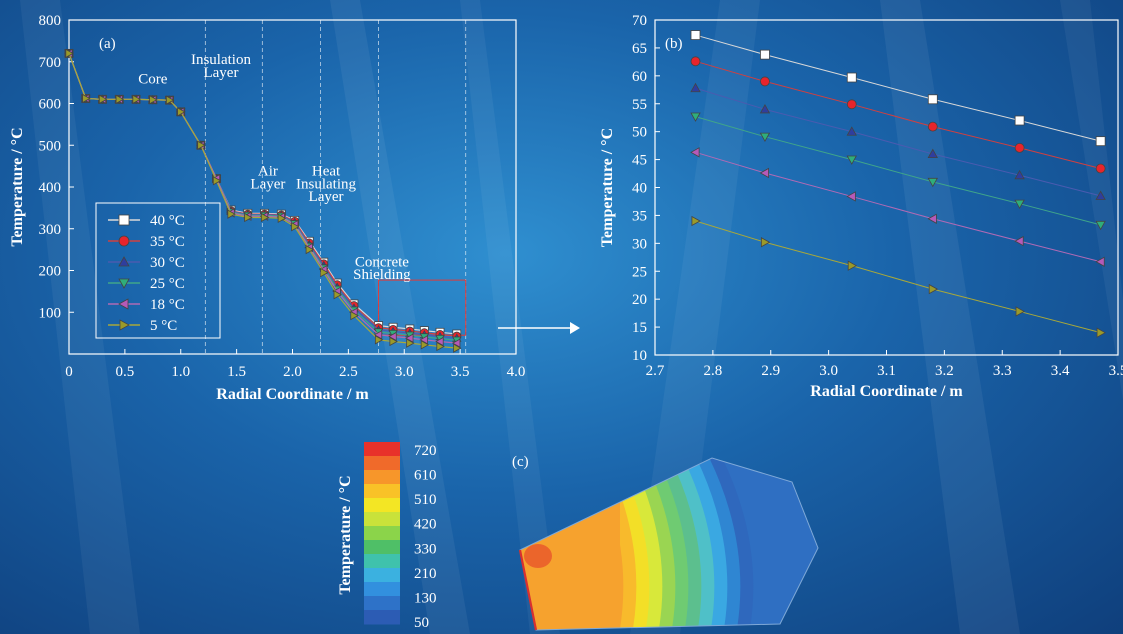 The image size is (1123, 634). Describe the element at coordinates (539, 328) in the screenshot. I see `zoom-arrow` at that location.